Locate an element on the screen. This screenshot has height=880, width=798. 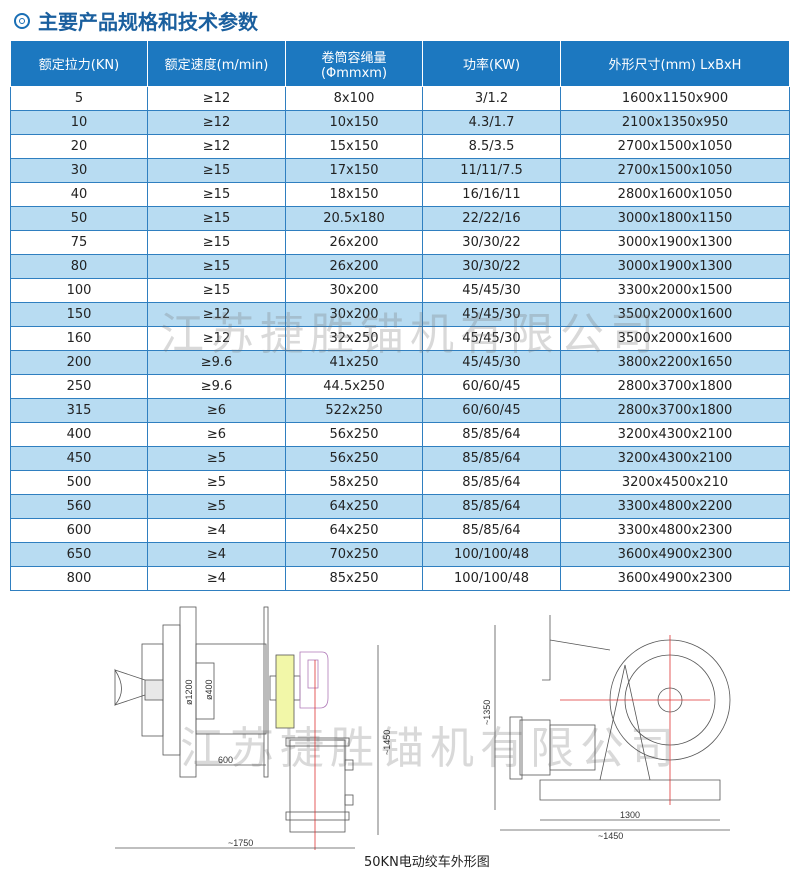
table-row: 200 ≥9.6 41x250 45/45/30 3800x2200x1650 is located at coordinates (400, 362).